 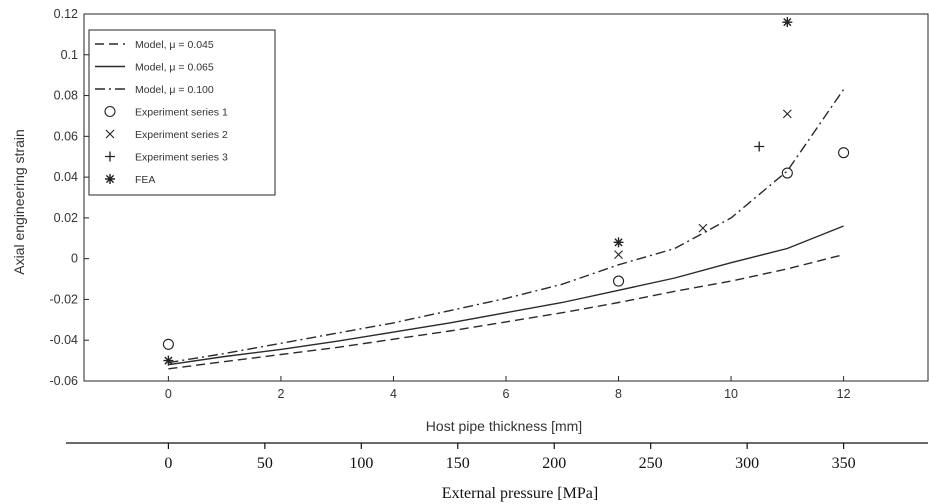 I want to click on x-axis-ticks: 0 2 4 6 8 10 12, so click(x=508, y=388).